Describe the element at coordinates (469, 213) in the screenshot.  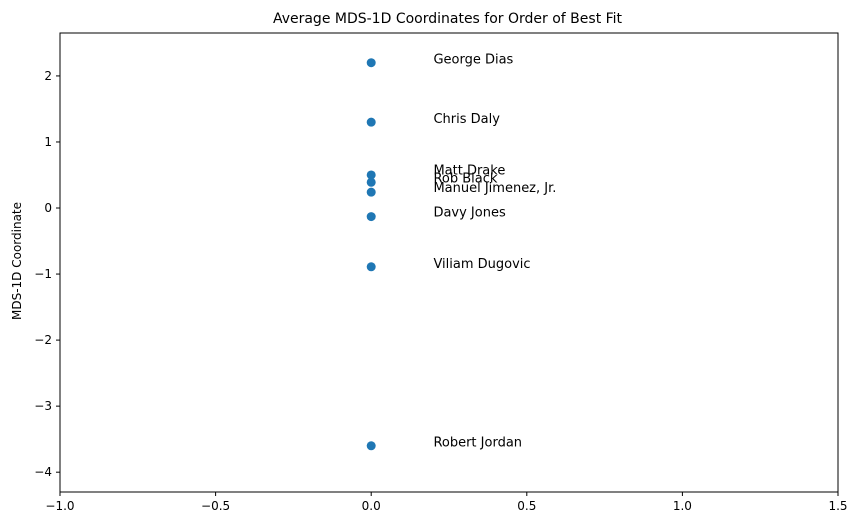
I see `point-label: Davy Jones` at that location.